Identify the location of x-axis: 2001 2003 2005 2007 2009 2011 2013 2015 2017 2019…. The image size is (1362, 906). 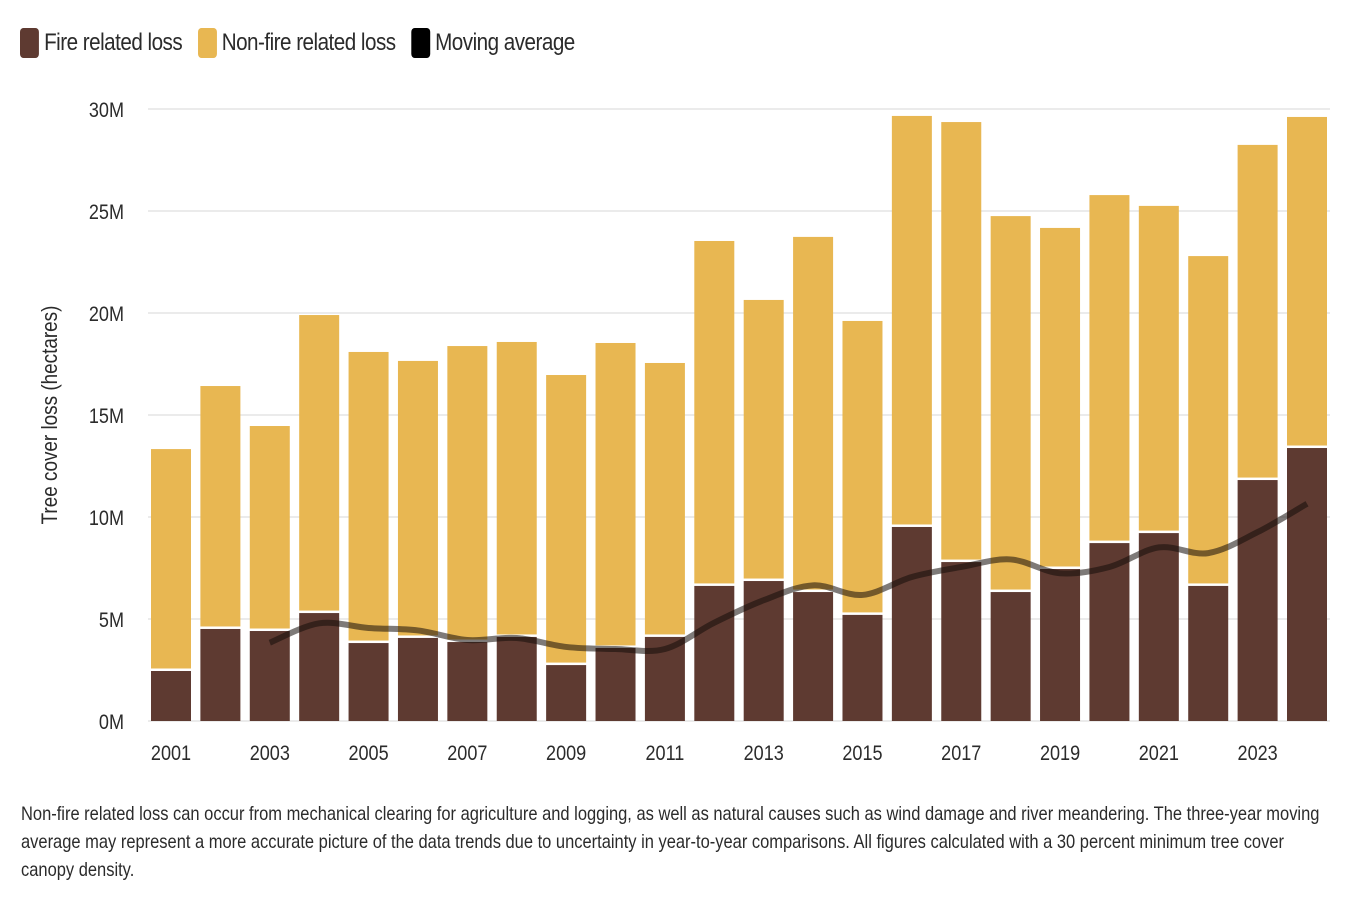
(714, 754).